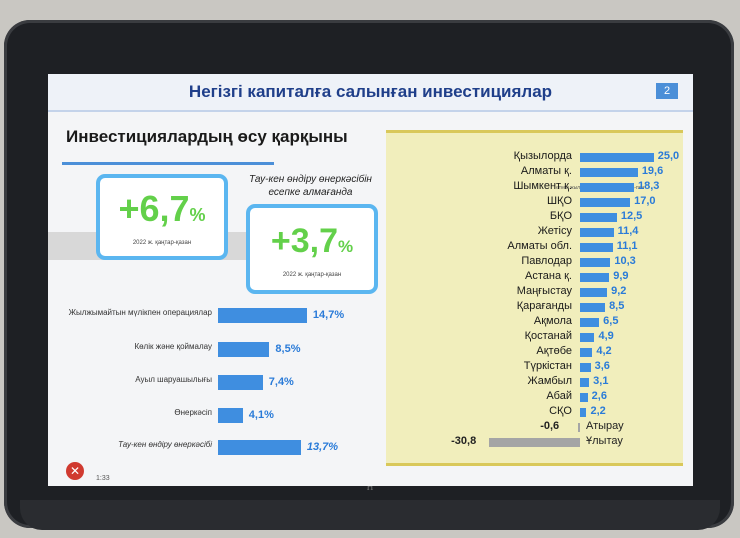  I want to click on region-bar-label: БҚО, so click(560, 216).